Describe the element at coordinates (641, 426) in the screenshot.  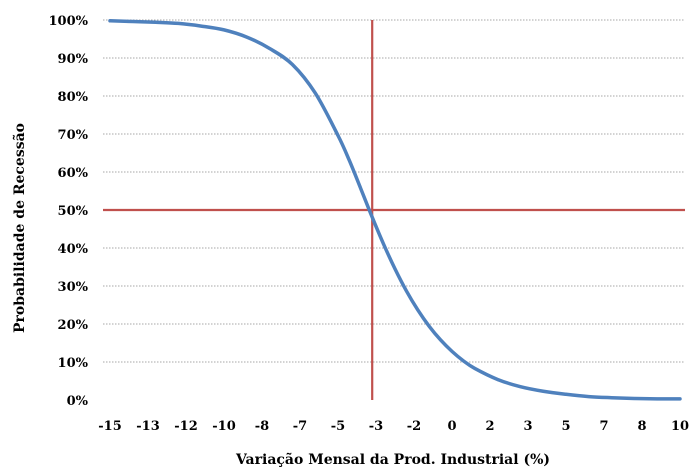
I see `x-tick-label: 8` at that location.